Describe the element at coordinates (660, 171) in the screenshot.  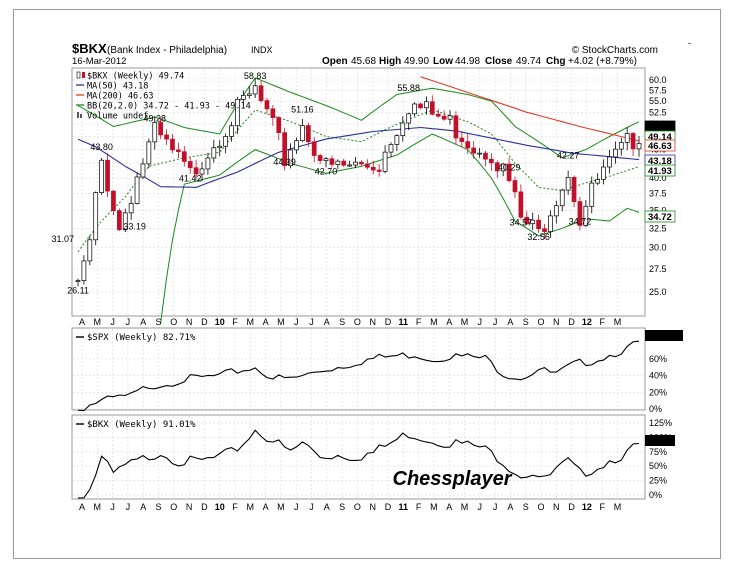
I see `last-value-tag-text: 41.93` at that location.